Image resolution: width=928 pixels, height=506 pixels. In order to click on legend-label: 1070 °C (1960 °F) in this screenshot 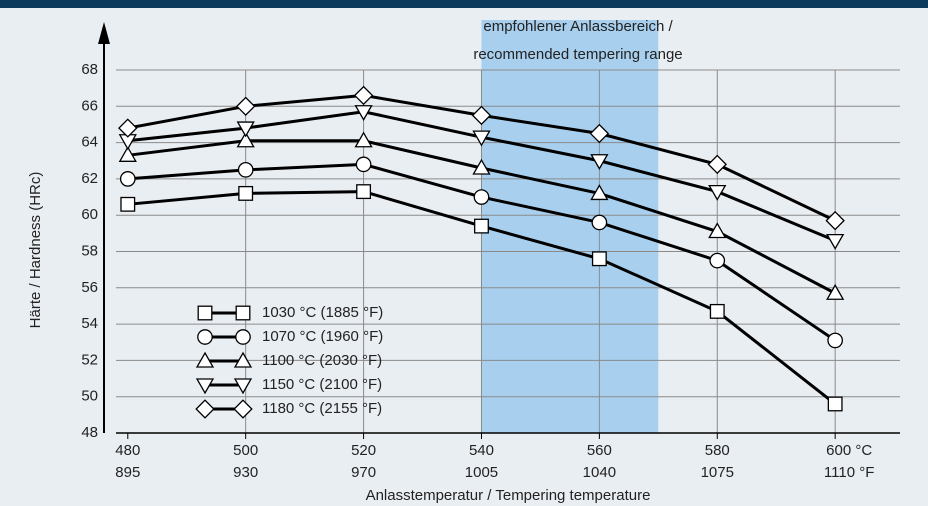, I will do `click(322, 336)`.